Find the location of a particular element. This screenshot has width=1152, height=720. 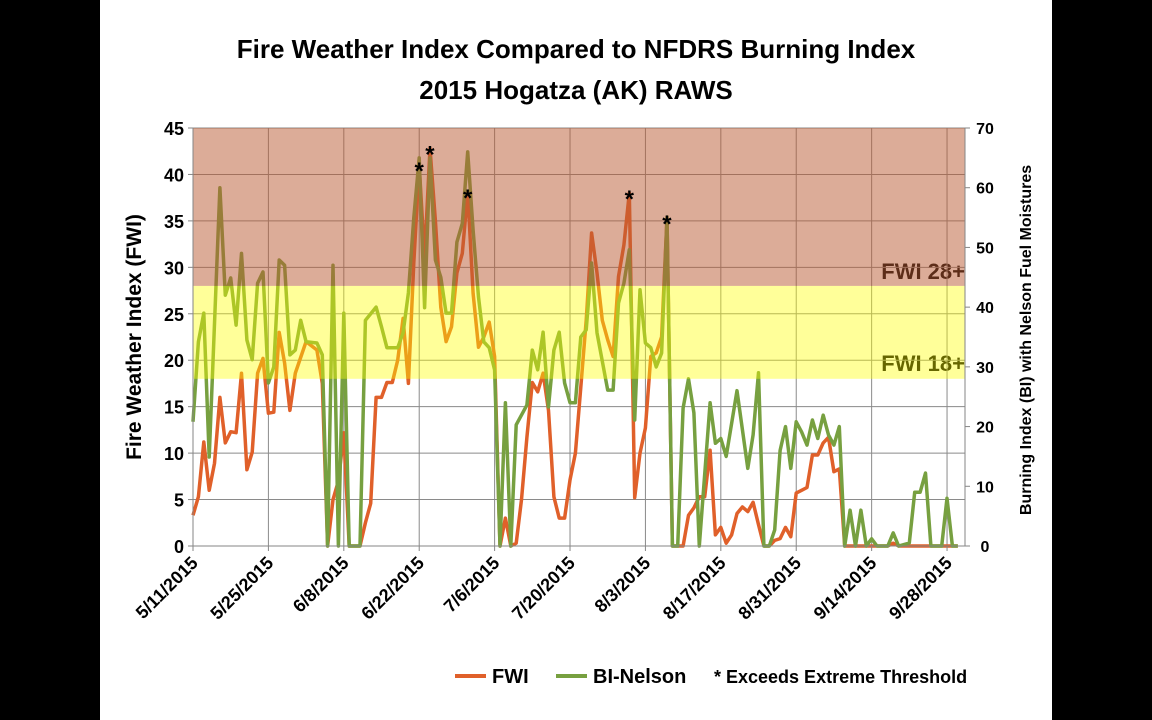

y-tick-label: 30 is located at coordinates (174, 268).